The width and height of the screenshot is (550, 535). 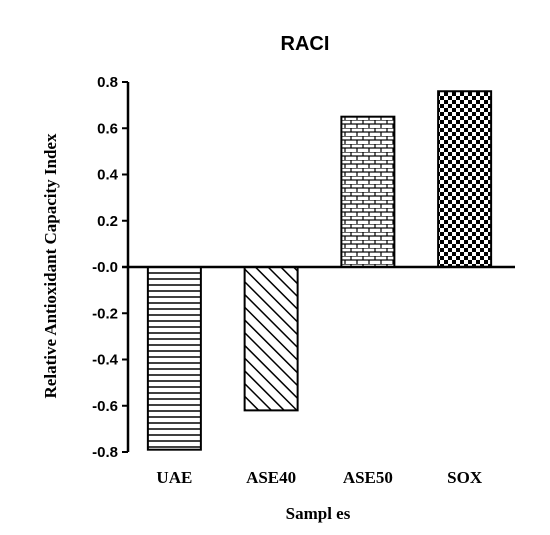 I want to click on x-category-label: ASE50, so click(x=368, y=477).